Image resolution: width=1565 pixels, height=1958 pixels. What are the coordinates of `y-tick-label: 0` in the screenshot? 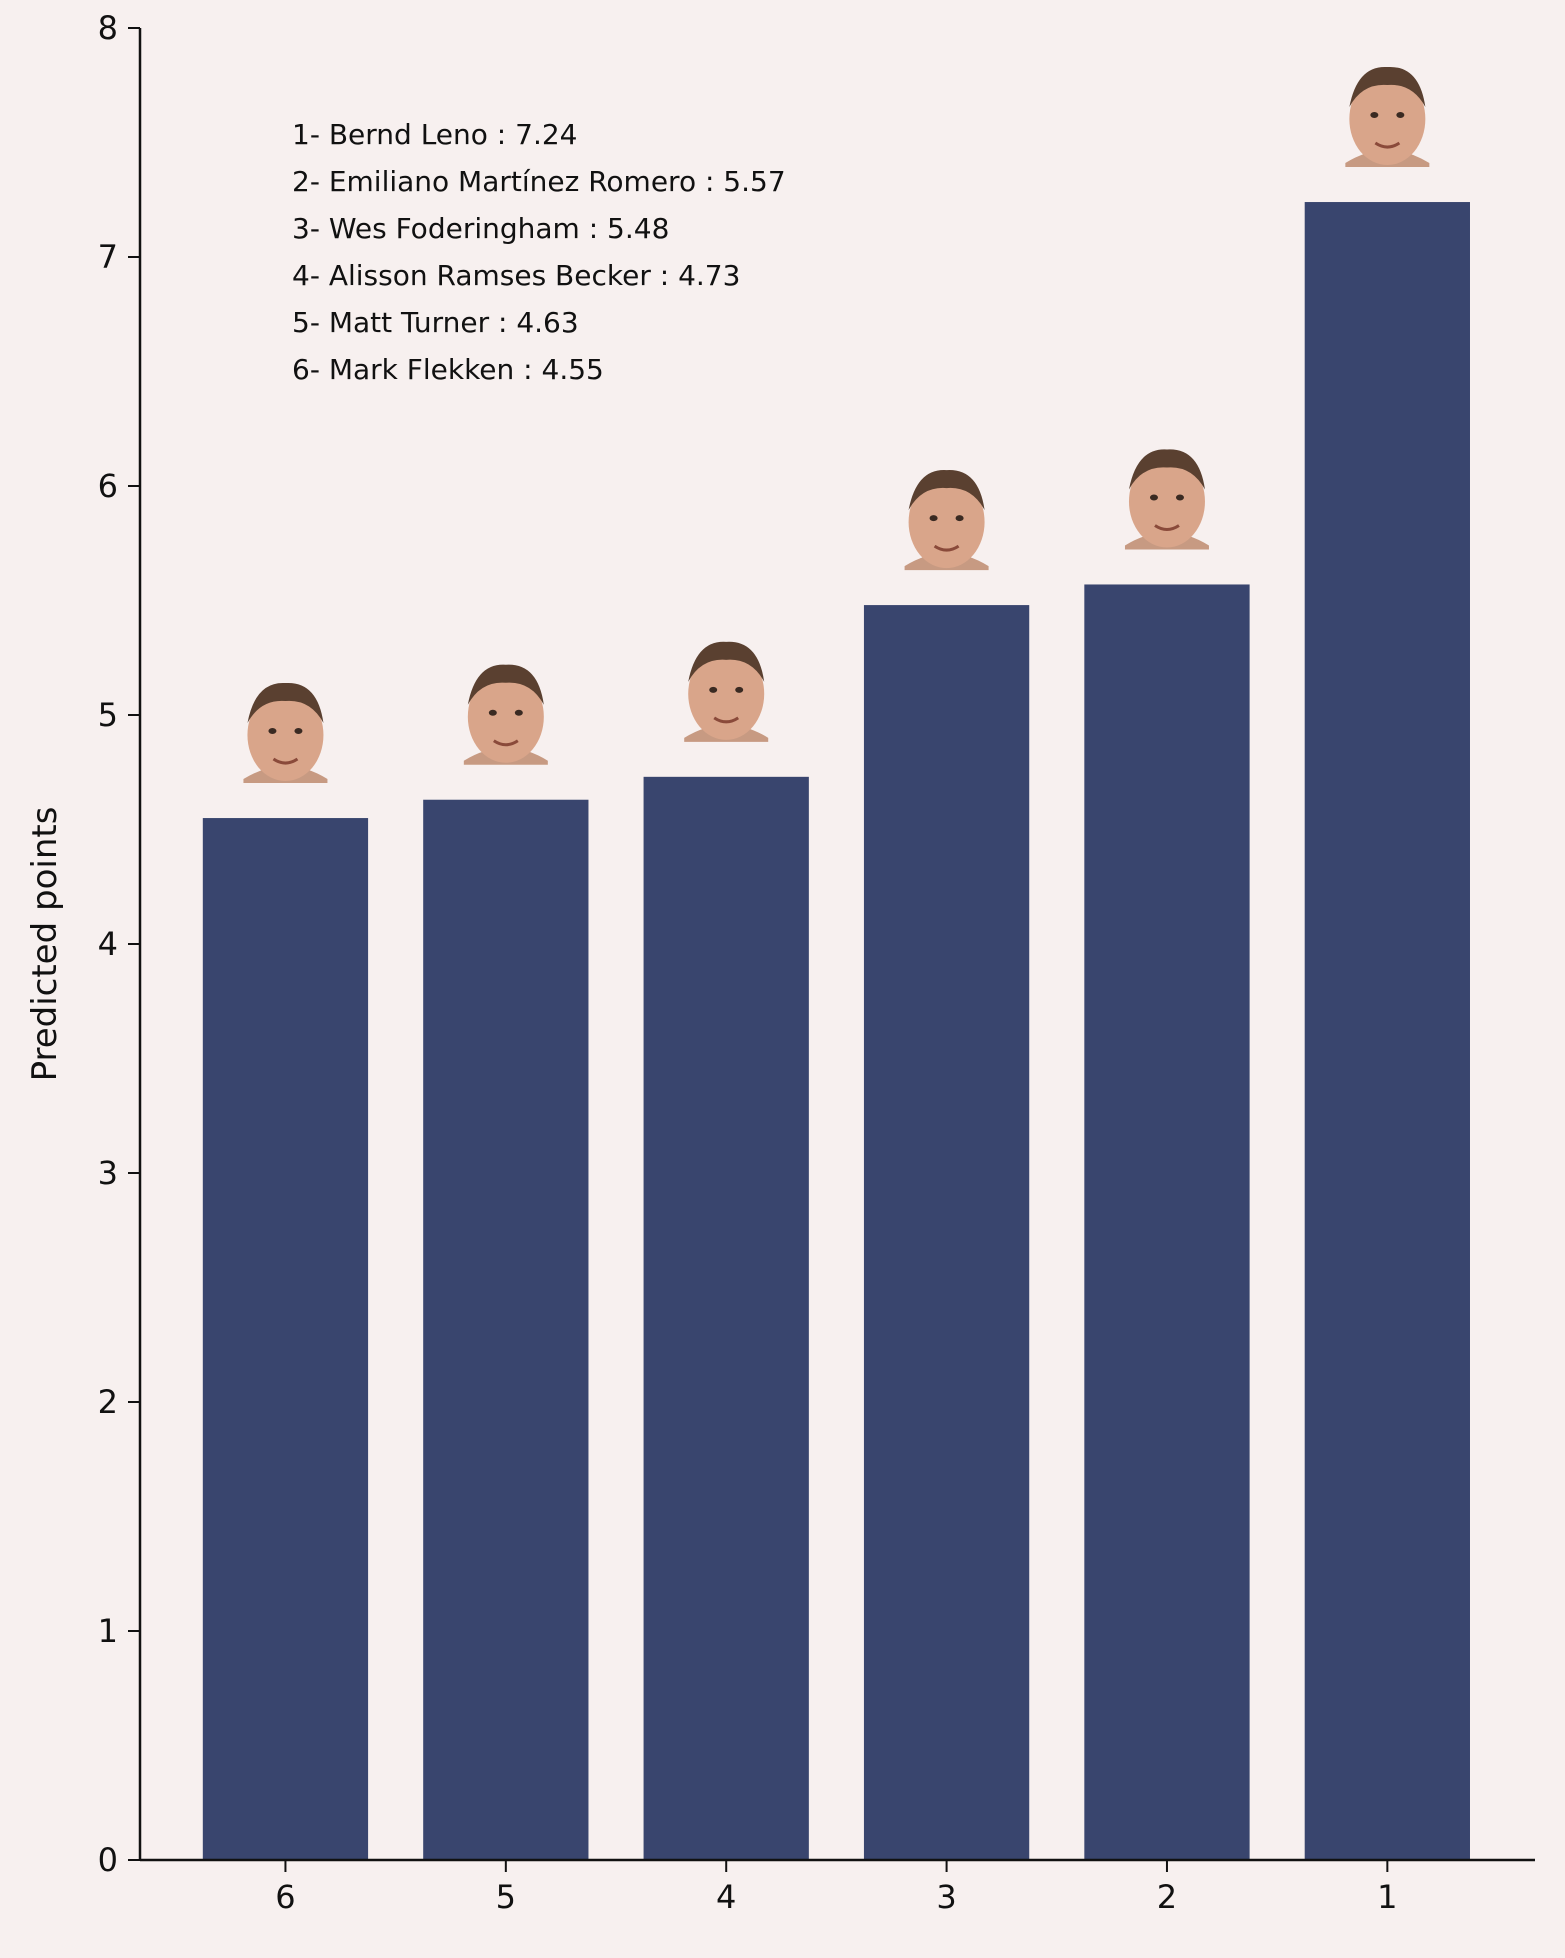 It's located at (108, 1860).